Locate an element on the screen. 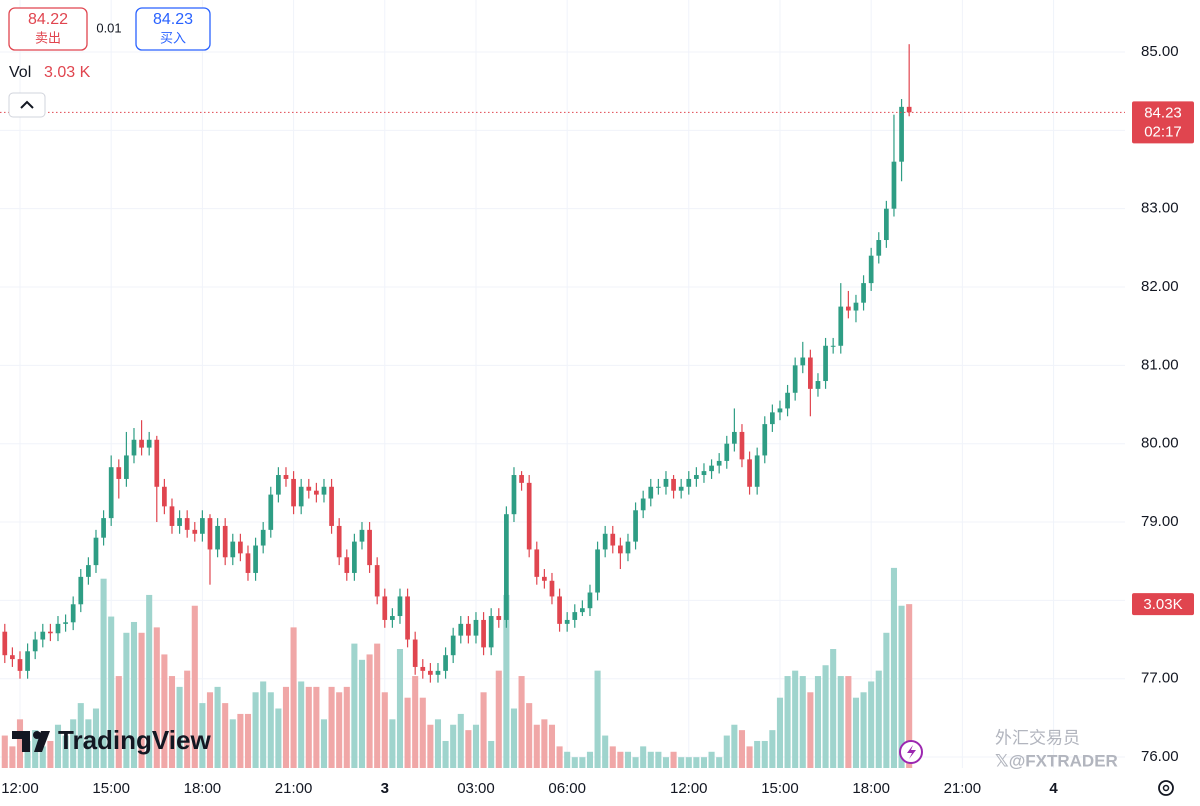 Image resolution: width=1200 pixels, height=806 pixels. collapse-button is located at coordinates (27, 105).